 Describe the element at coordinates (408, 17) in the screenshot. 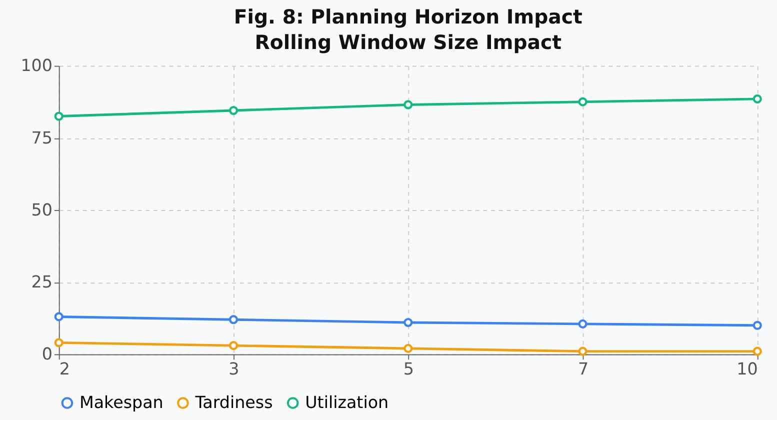

I see `caption: Fig. 8: Planning Horizon Impact` at that location.